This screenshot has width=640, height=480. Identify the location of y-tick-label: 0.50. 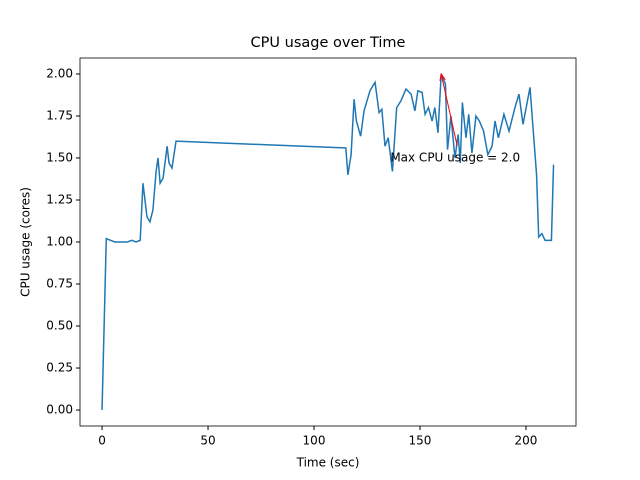
(59, 326).